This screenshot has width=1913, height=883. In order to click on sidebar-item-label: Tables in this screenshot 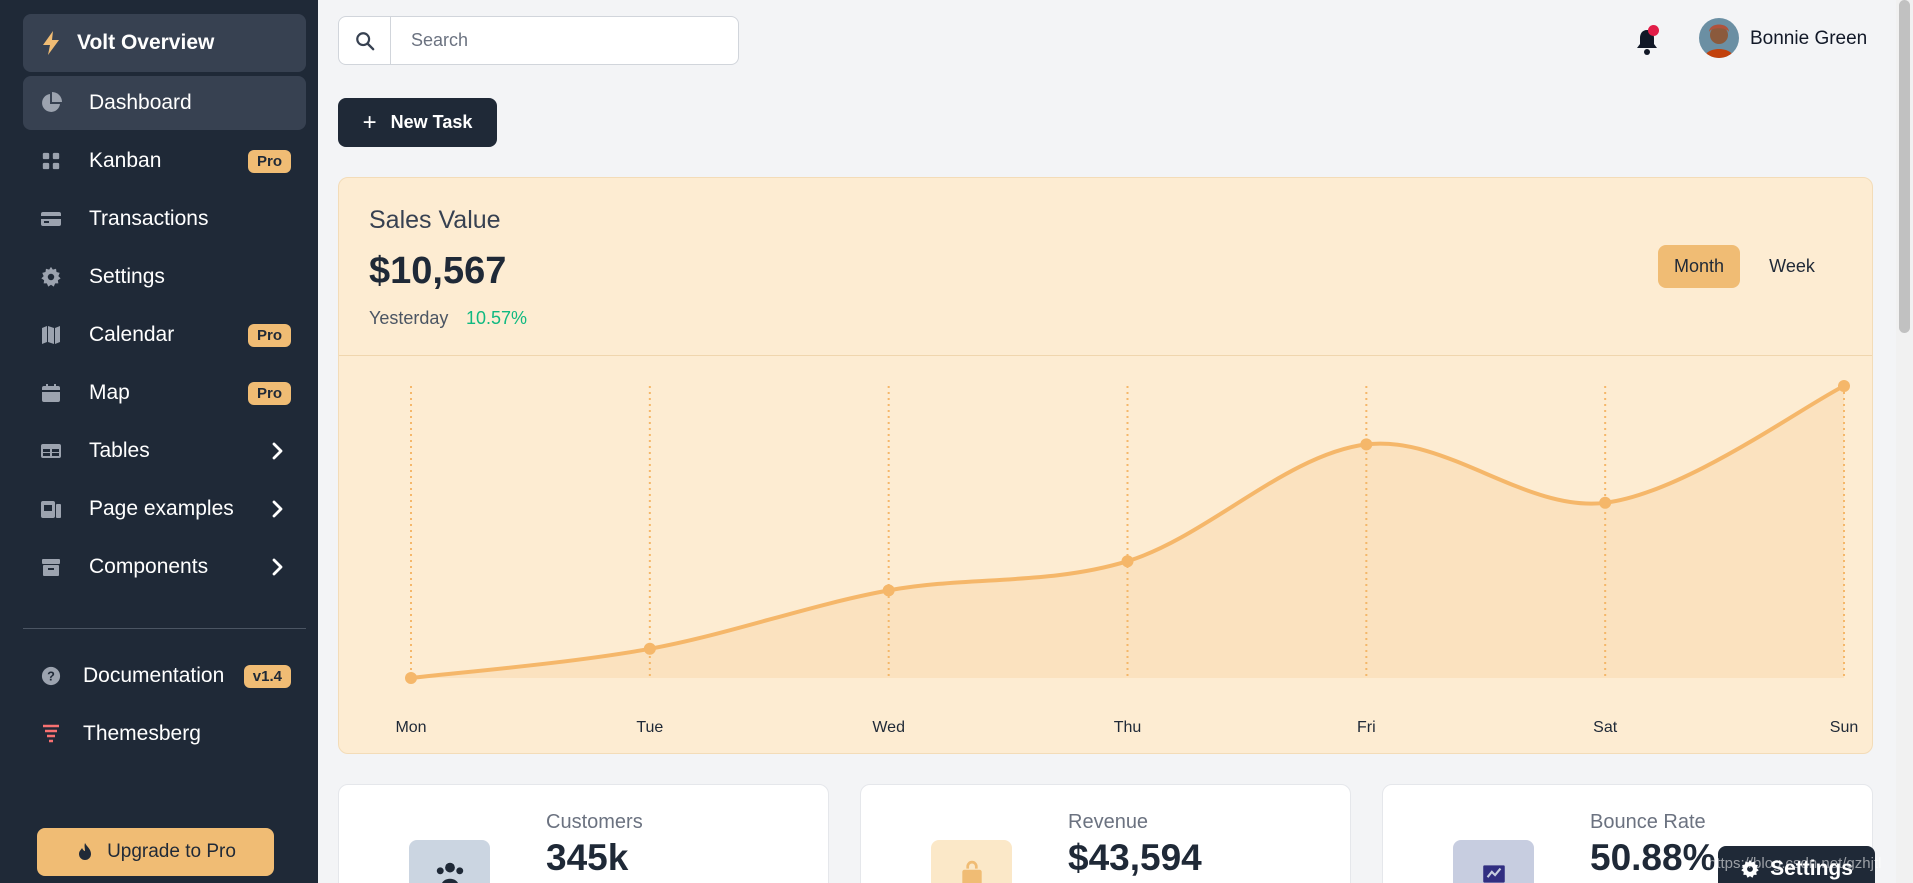, I will do `click(119, 450)`.